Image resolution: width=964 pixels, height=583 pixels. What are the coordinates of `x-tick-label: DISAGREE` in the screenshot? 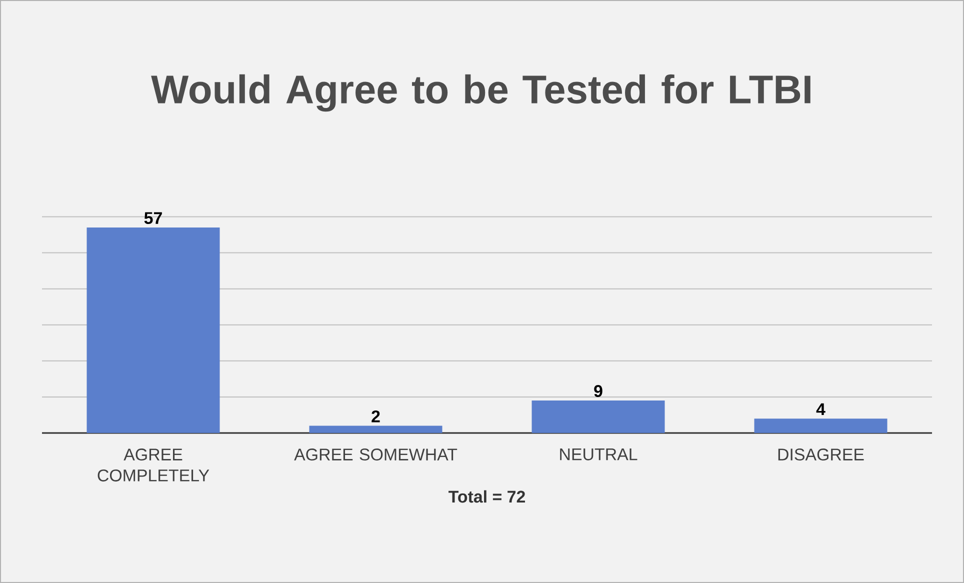 It's located at (821, 454).